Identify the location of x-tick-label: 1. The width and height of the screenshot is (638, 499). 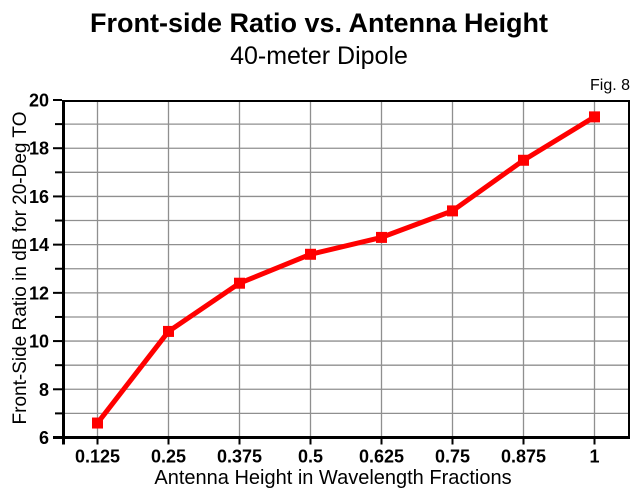
(594, 457).